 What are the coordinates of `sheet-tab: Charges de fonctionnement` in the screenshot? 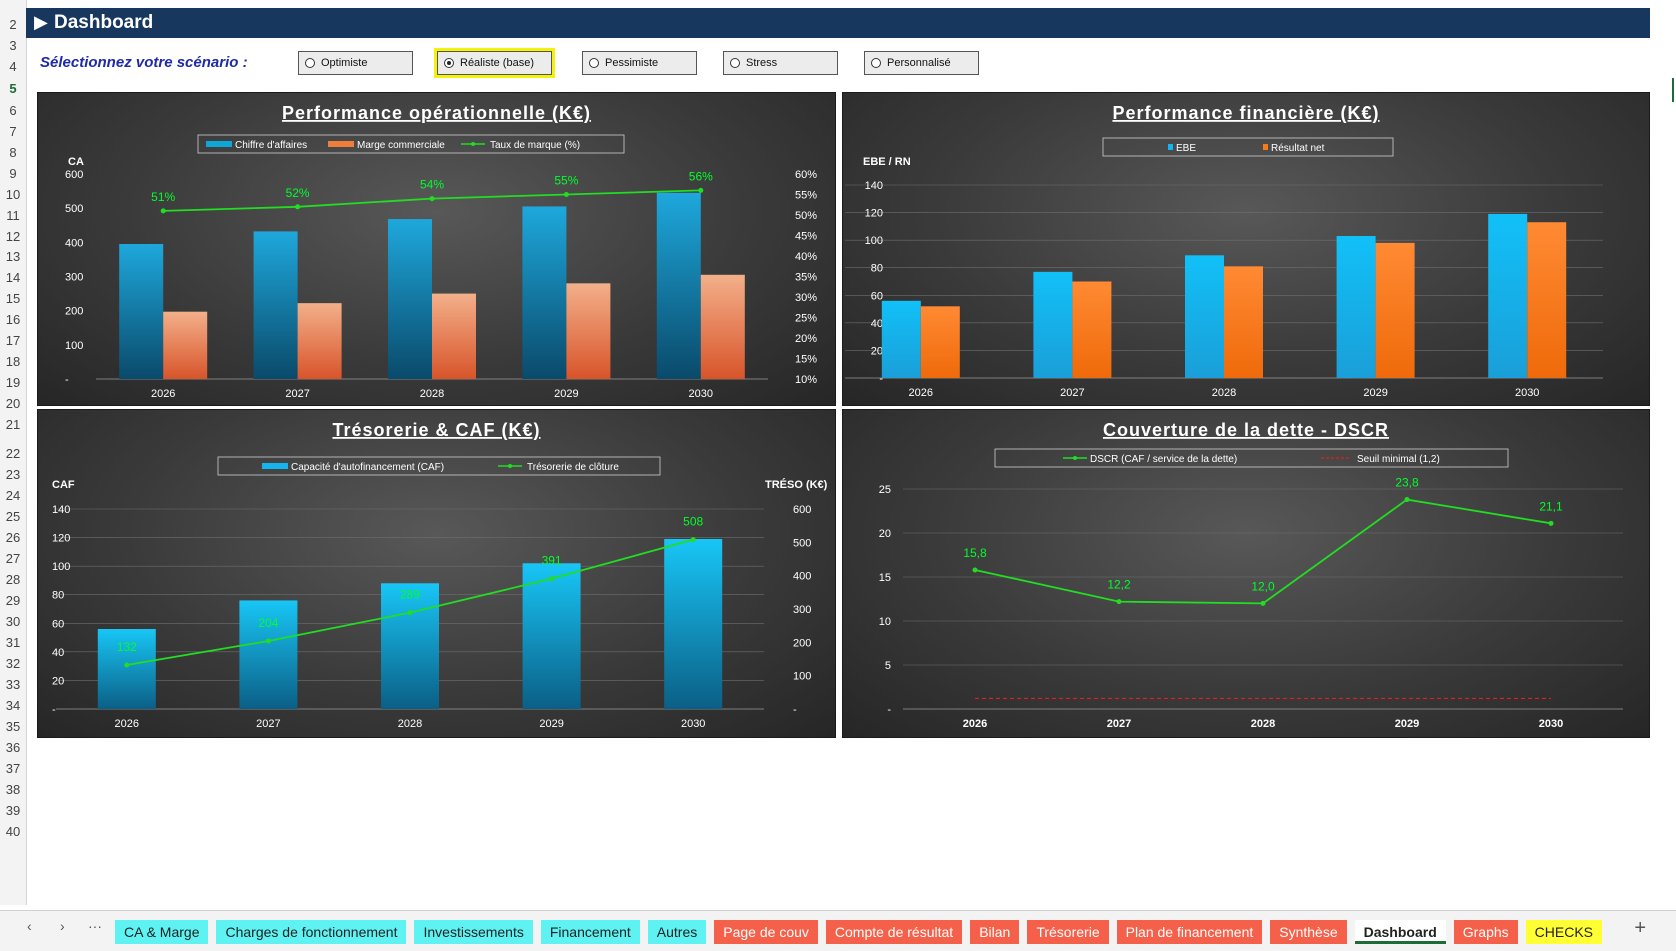 It's located at (311, 932).